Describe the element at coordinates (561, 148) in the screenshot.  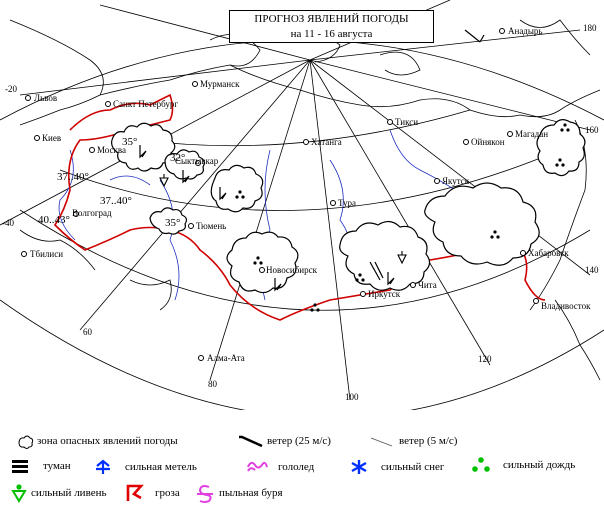
I see `zone-kamchatka` at that location.